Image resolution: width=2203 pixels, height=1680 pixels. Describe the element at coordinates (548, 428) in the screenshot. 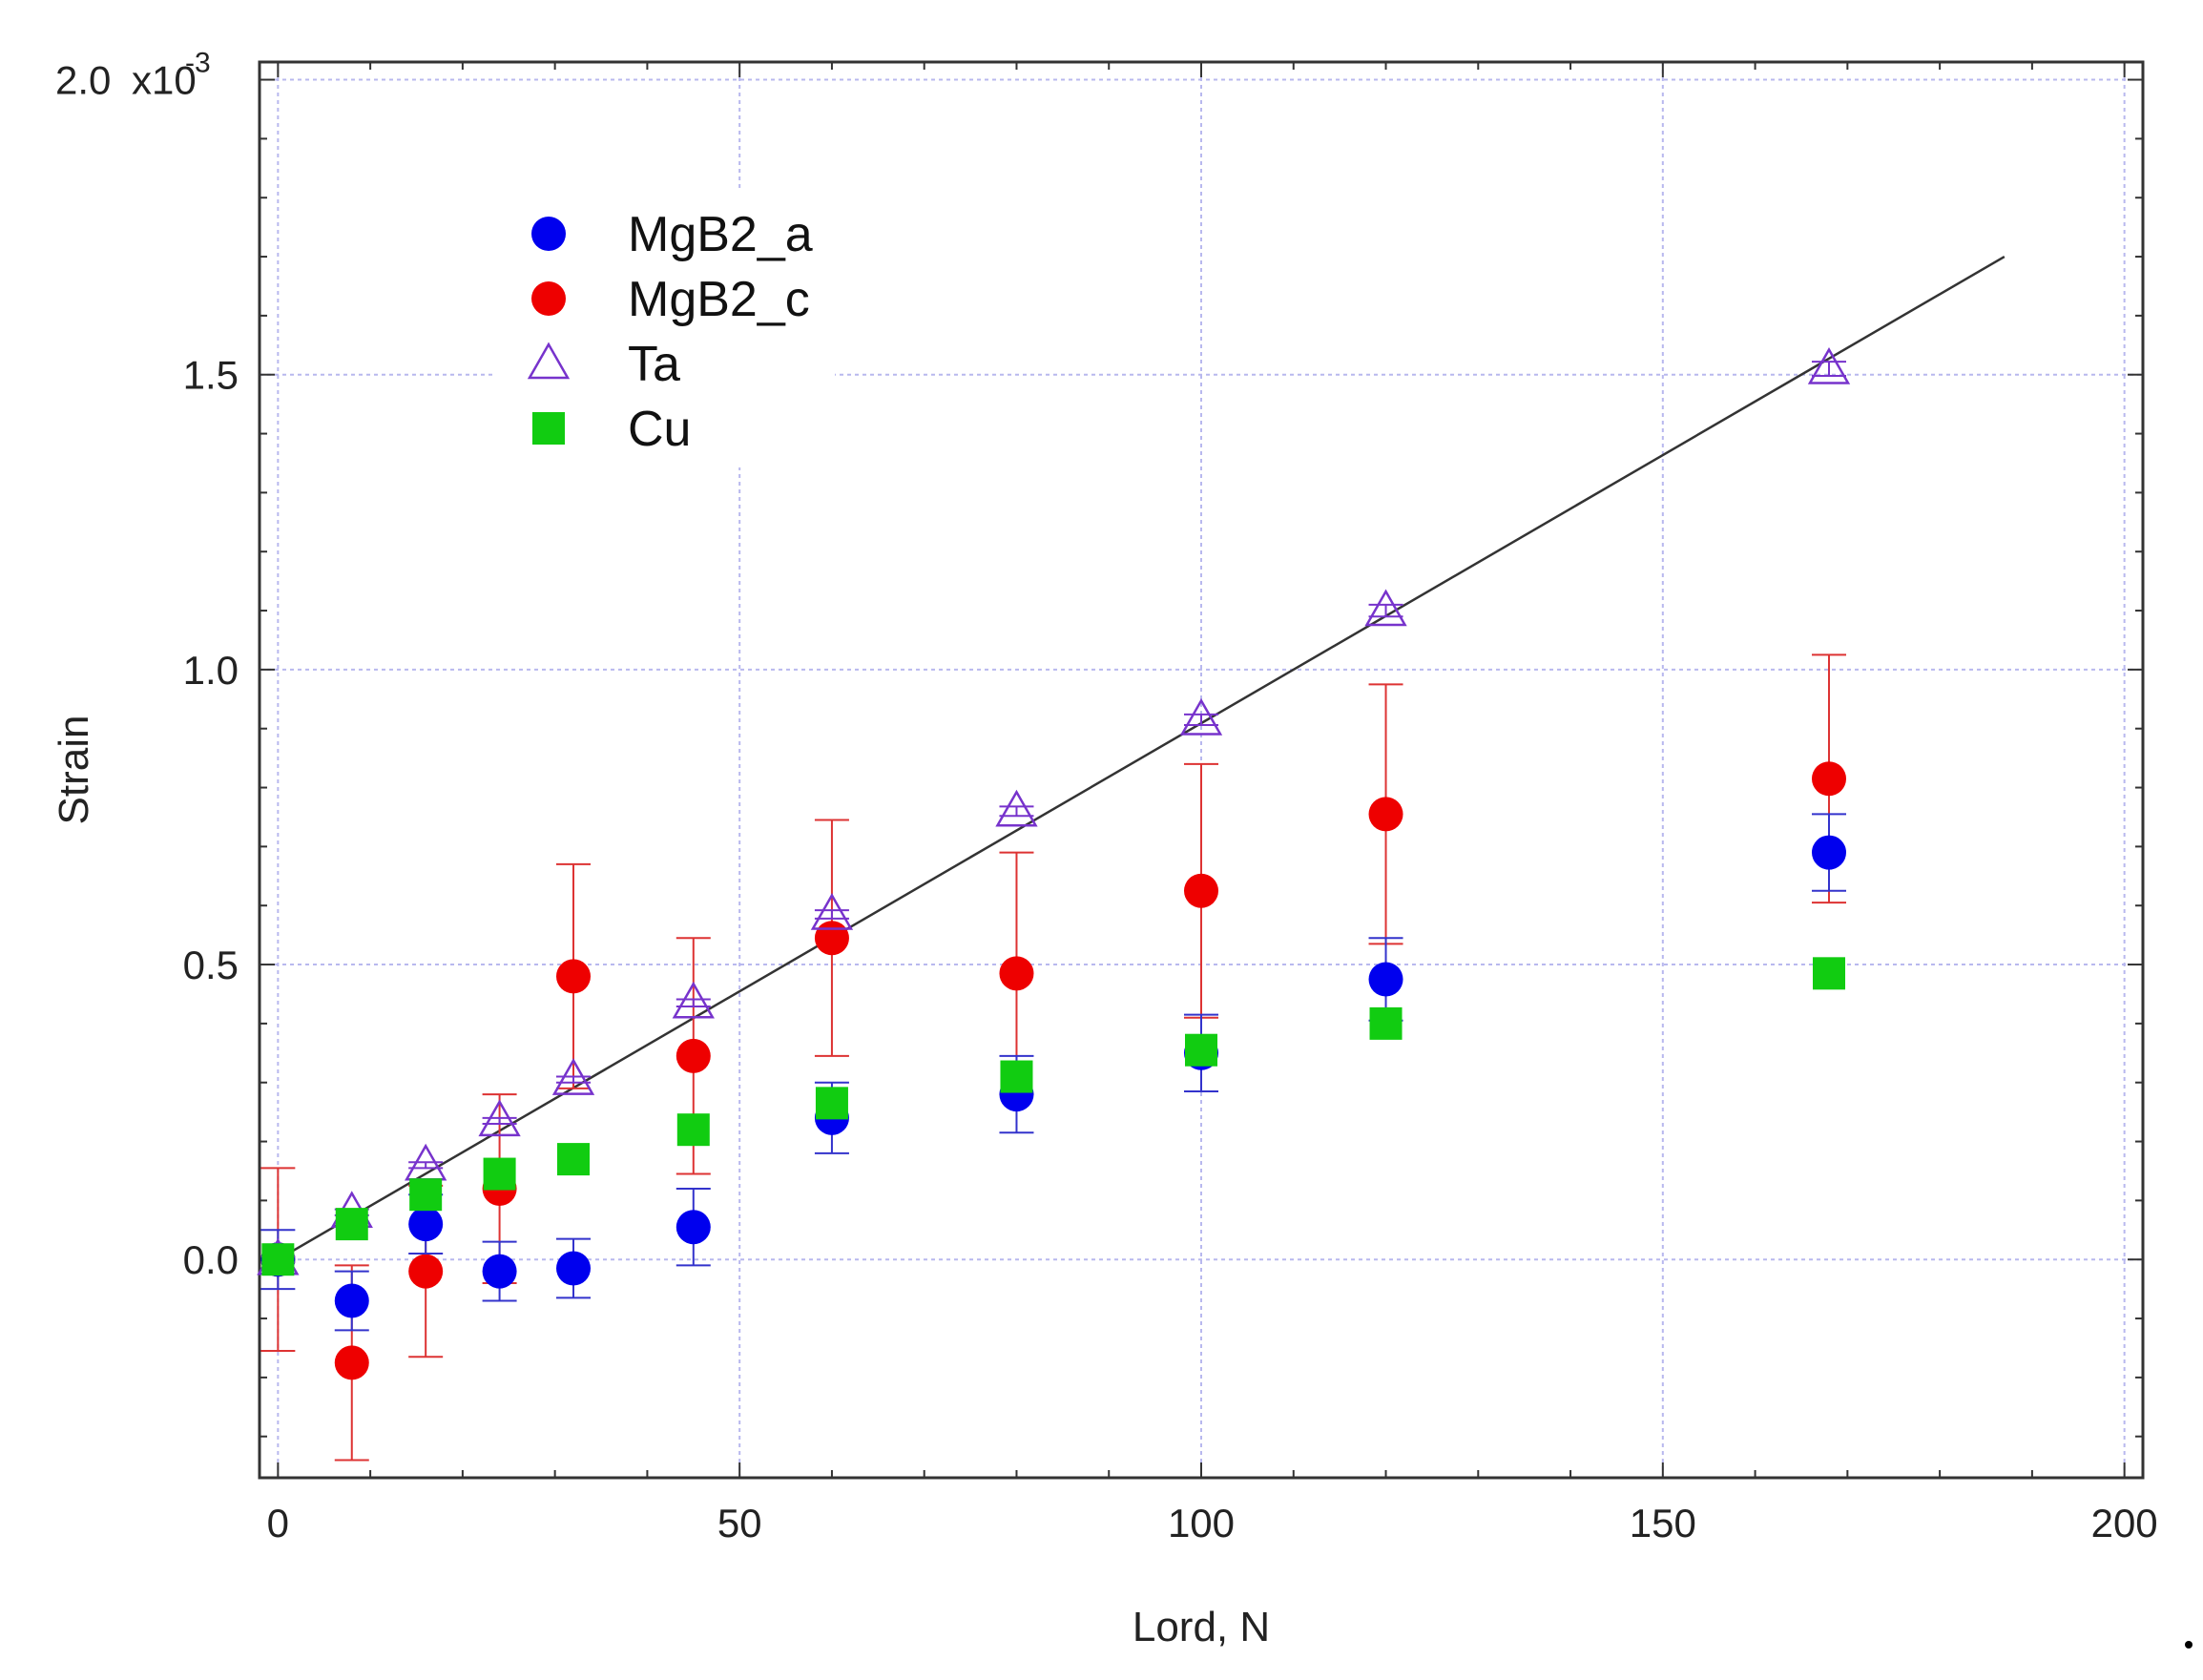

I see `legend-marker-Cu` at that location.